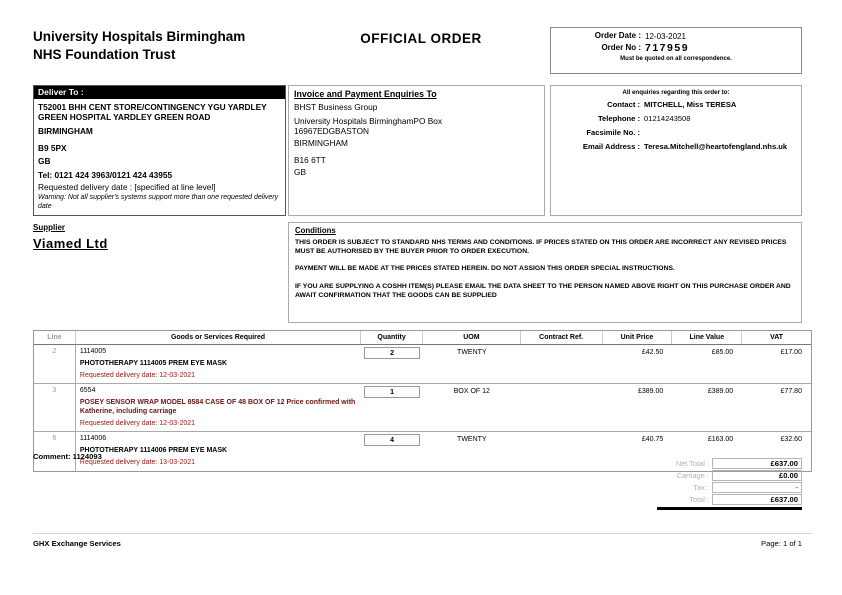 This screenshot has width=842, height=595. What do you see at coordinates (707, 337) in the screenshot?
I see `col-header-line-value: Line Value` at bounding box center [707, 337].